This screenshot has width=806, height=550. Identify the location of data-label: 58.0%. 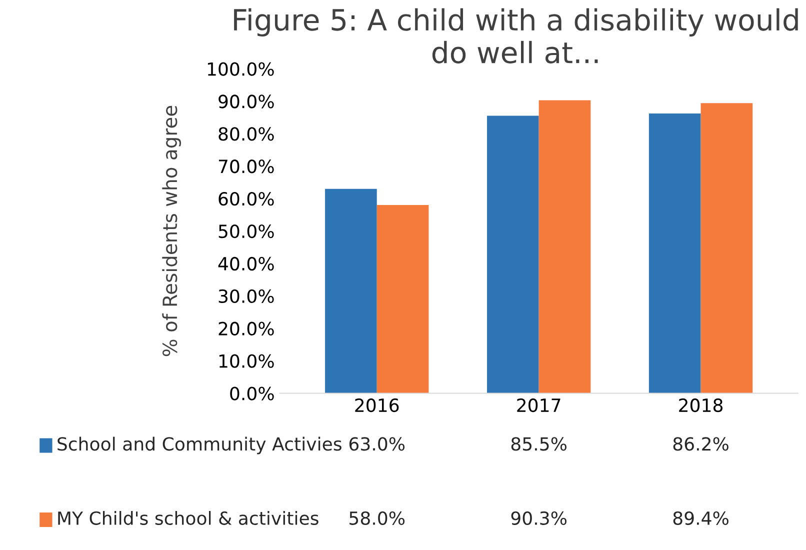
(377, 518).